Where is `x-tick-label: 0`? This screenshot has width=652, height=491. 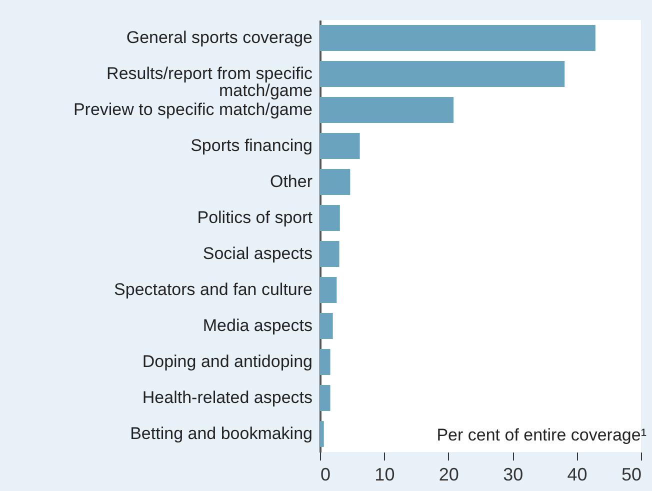
x-tick-label: 0 is located at coordinates (325, 474).